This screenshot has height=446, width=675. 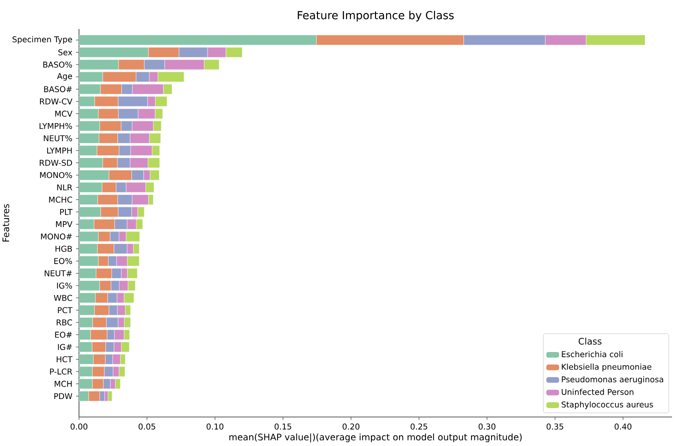 I want to click on y-tick-label: Specimen Type, so click(x=42, y=40).